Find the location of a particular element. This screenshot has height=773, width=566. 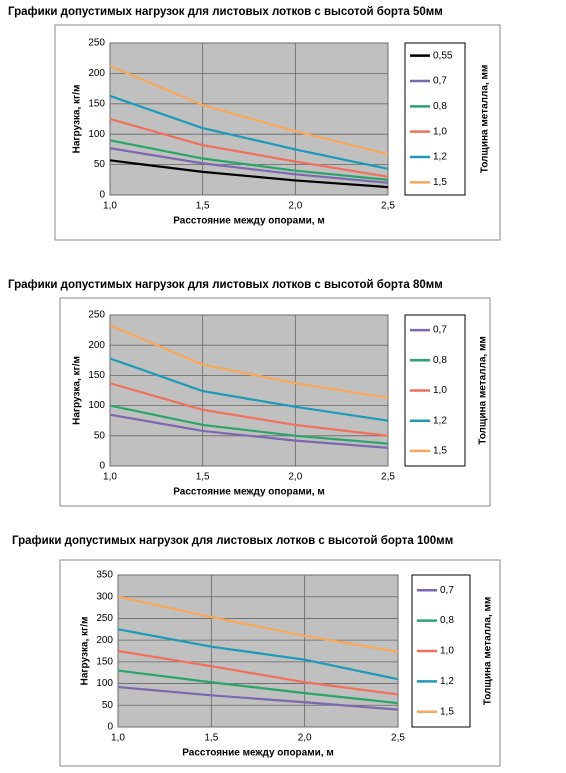

y-tick-label: 300 is located at coordinates (104, 596).